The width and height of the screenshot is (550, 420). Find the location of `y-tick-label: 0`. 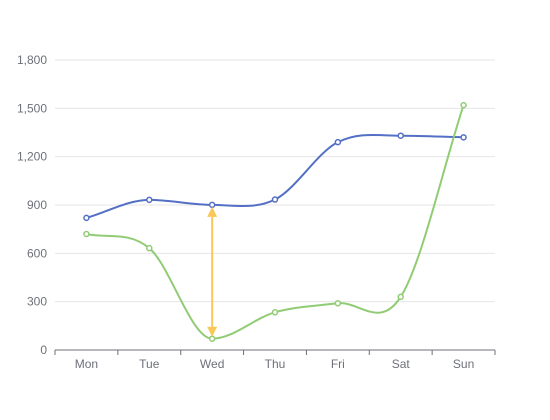

y-tick-label: 0 is located at coordinates (43, 350).